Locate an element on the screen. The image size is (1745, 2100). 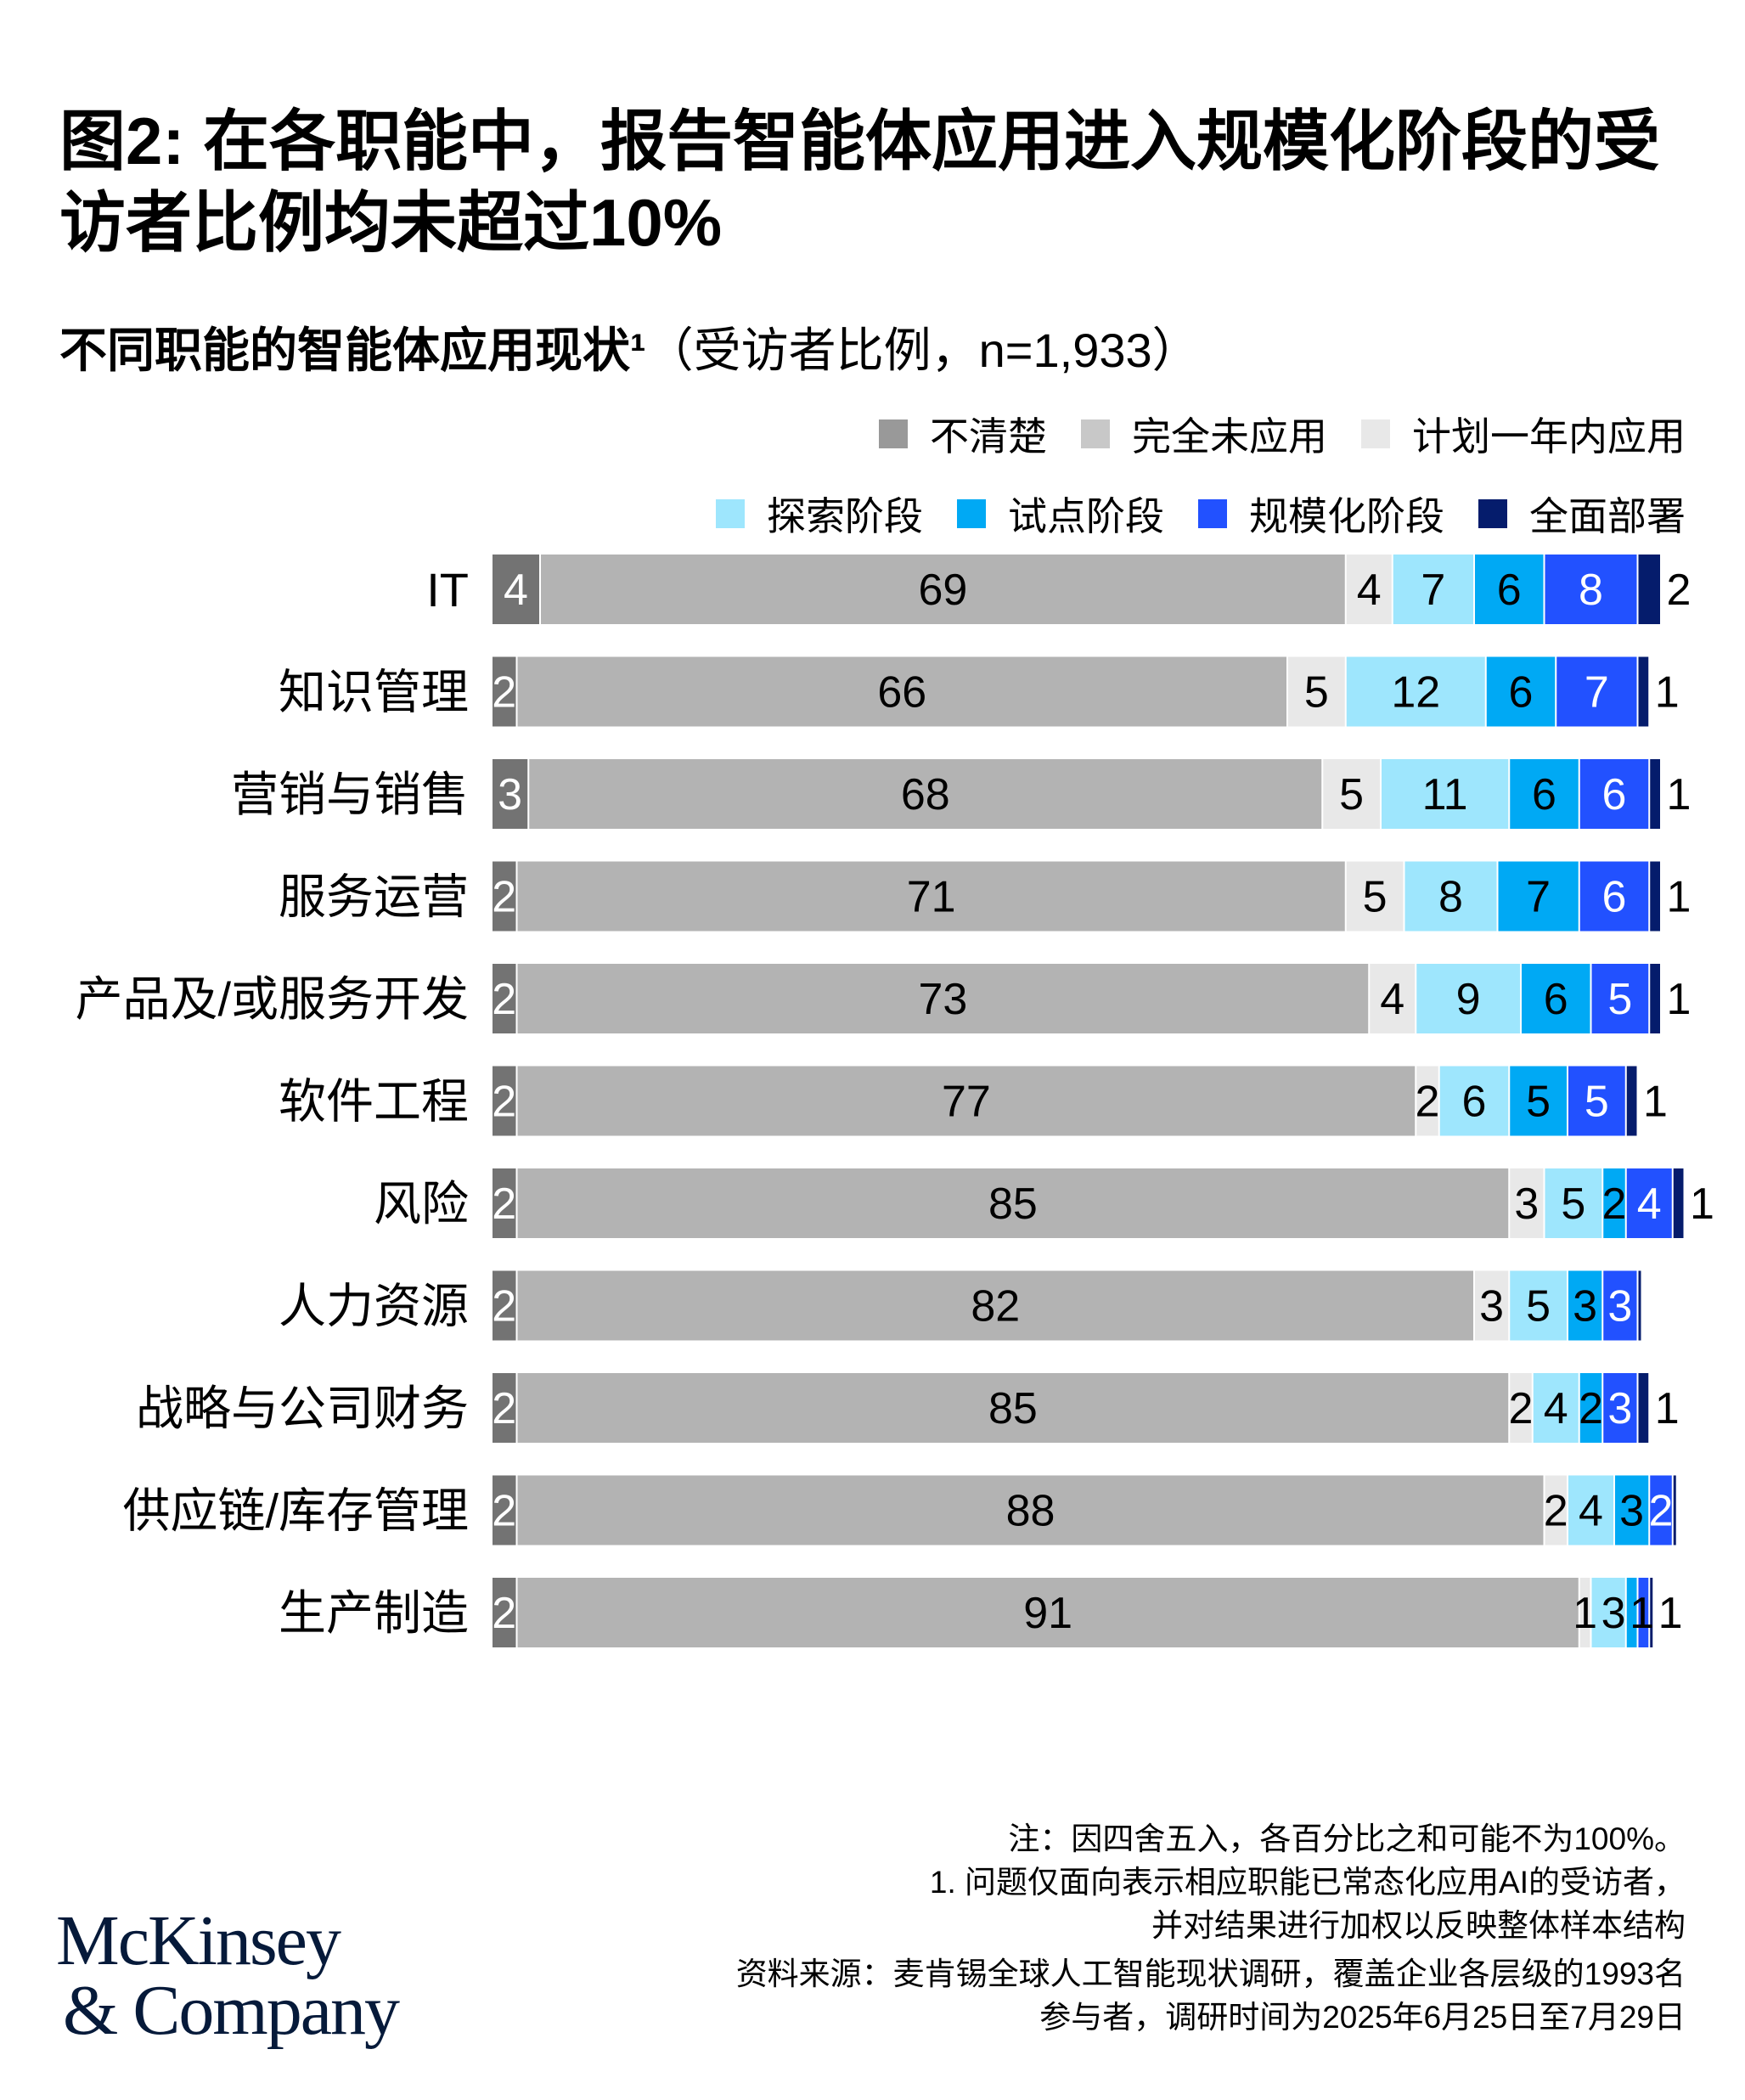
legend-label: 试点阶段 is located at coordinates (1086, 516).